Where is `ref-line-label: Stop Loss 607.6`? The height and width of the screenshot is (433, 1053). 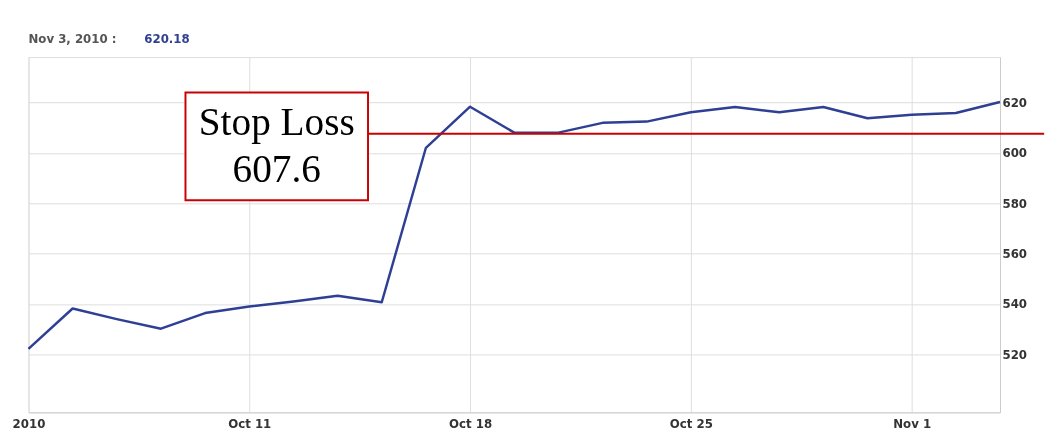
ref-line-label: Stop Loss 607.6 is located at coordinates (276, 144).